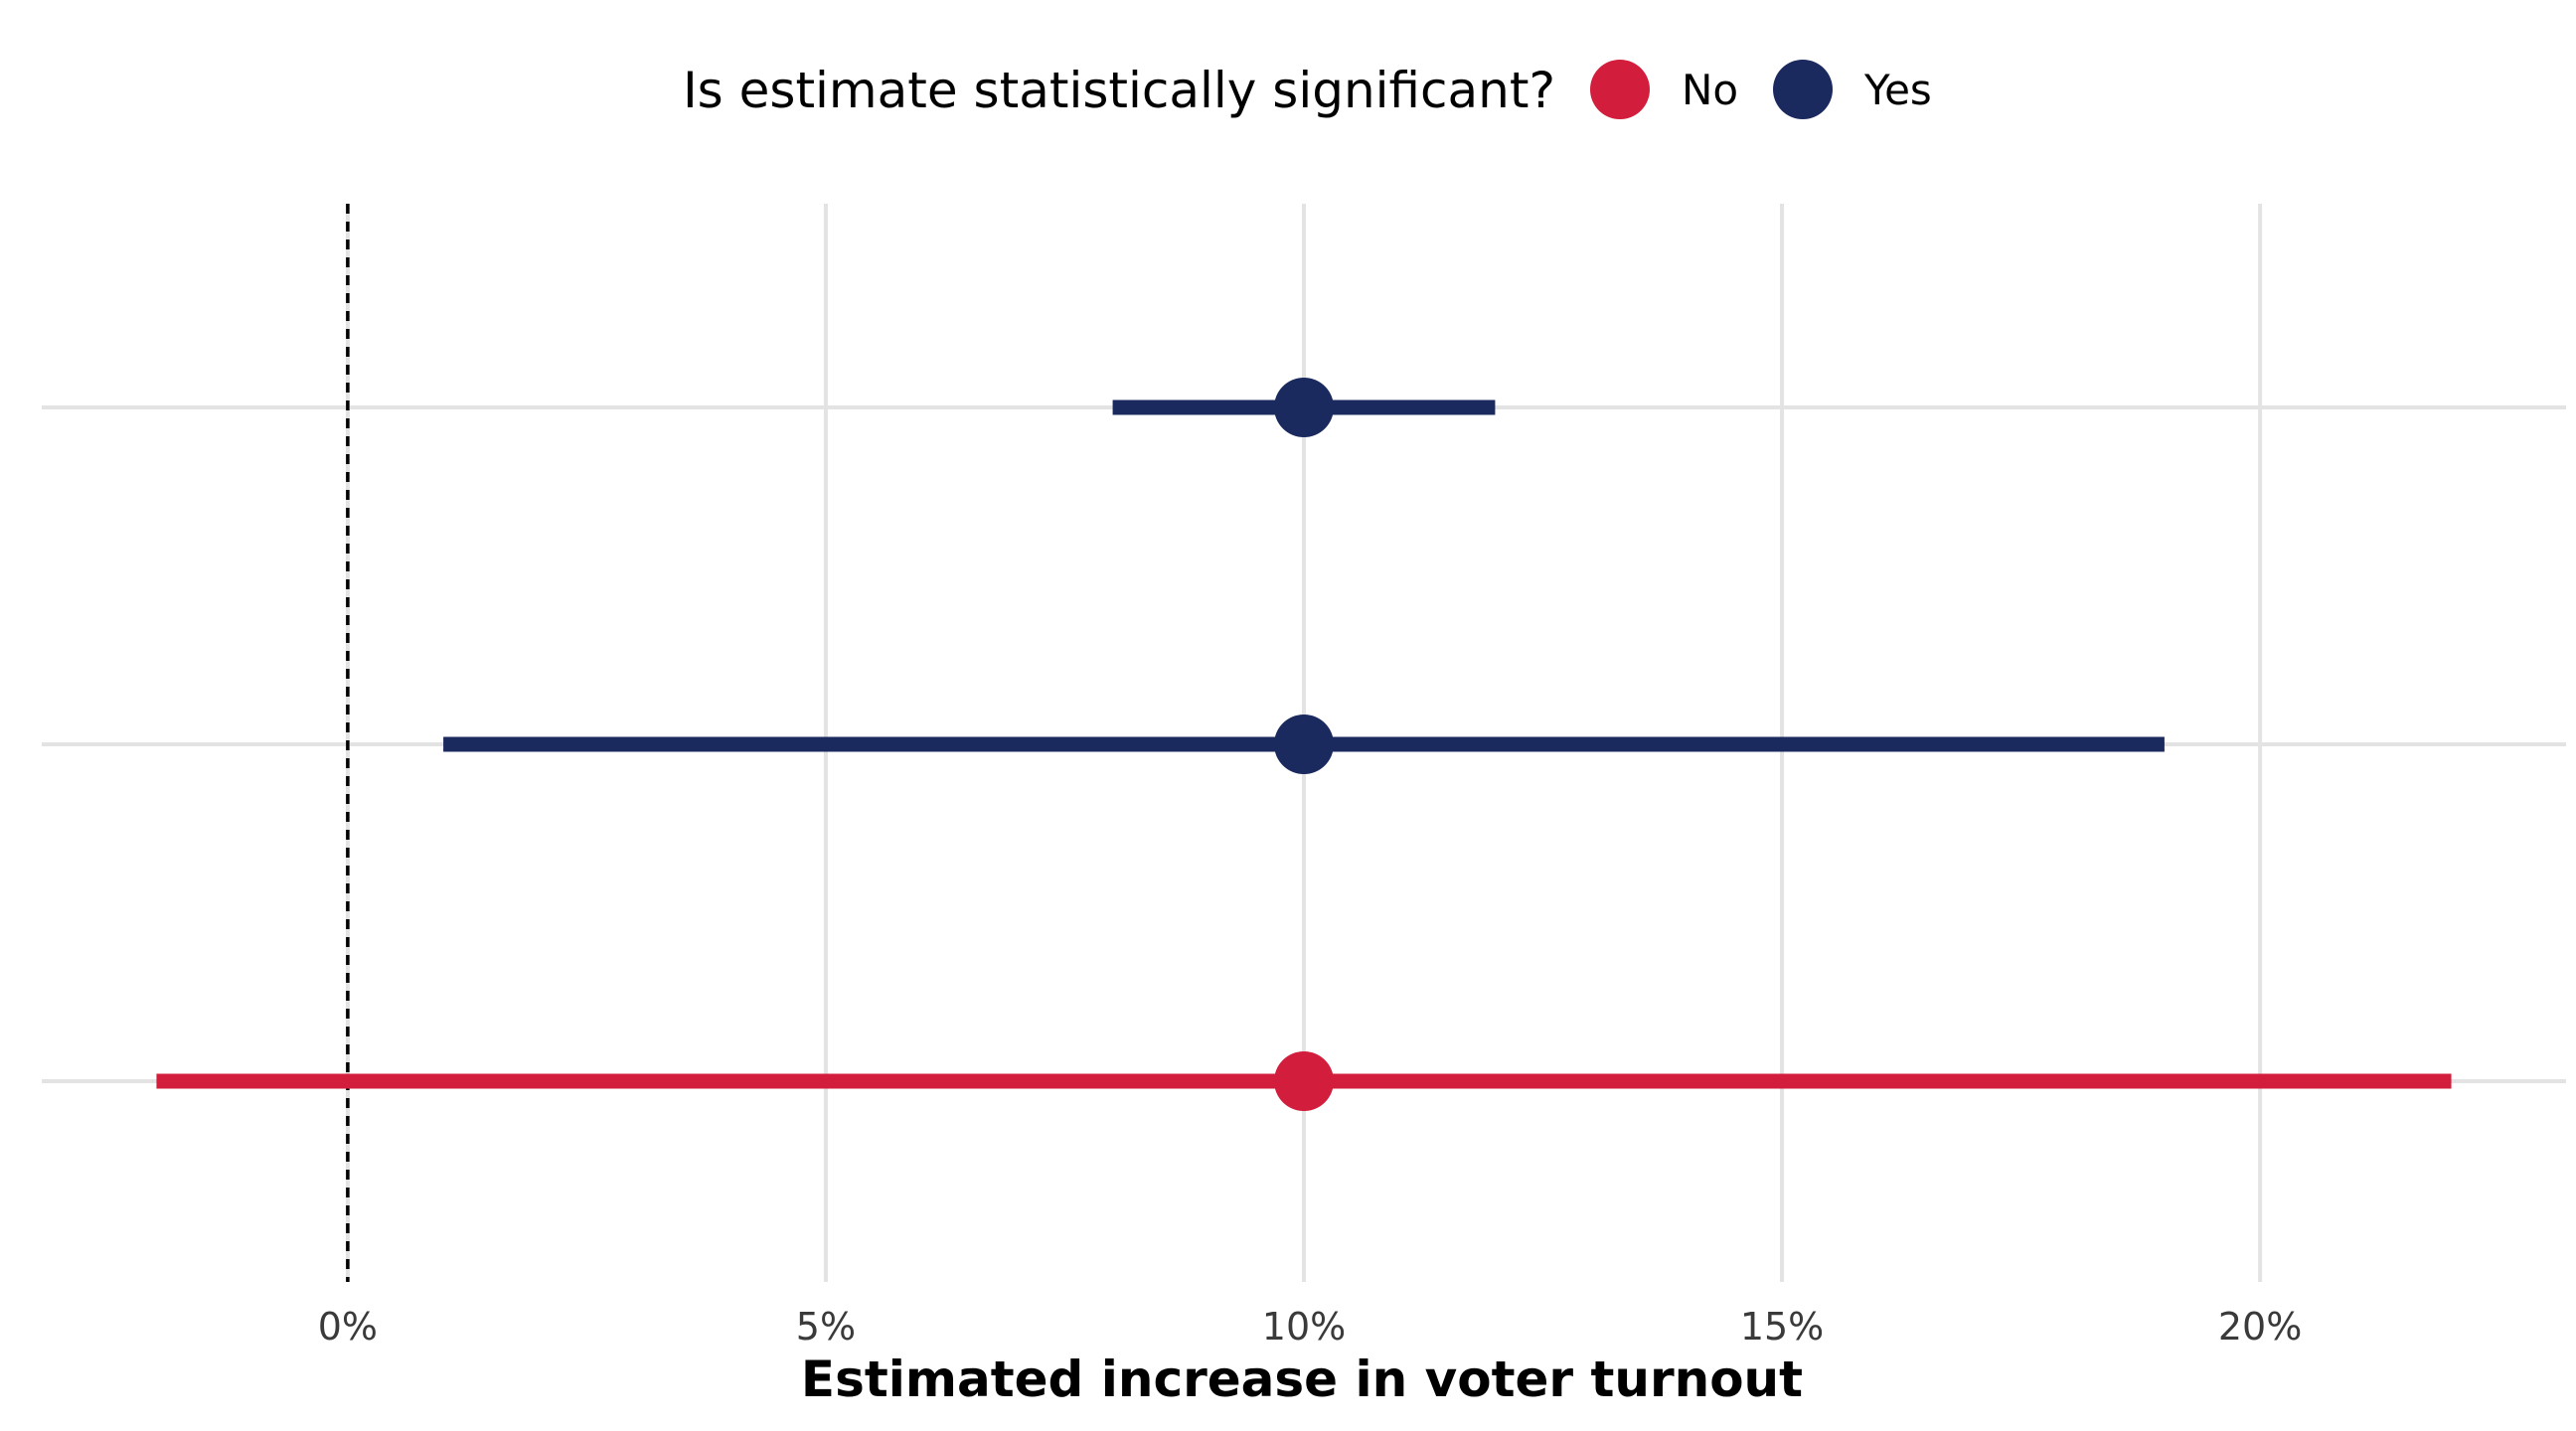 Image resolution: width=2576 pixels, height=1431 pixels. What do you see at coordinates (826, 1327) in the screenshot?
I see `x-tick-label: 5%` at bounding box center [826, 1327].